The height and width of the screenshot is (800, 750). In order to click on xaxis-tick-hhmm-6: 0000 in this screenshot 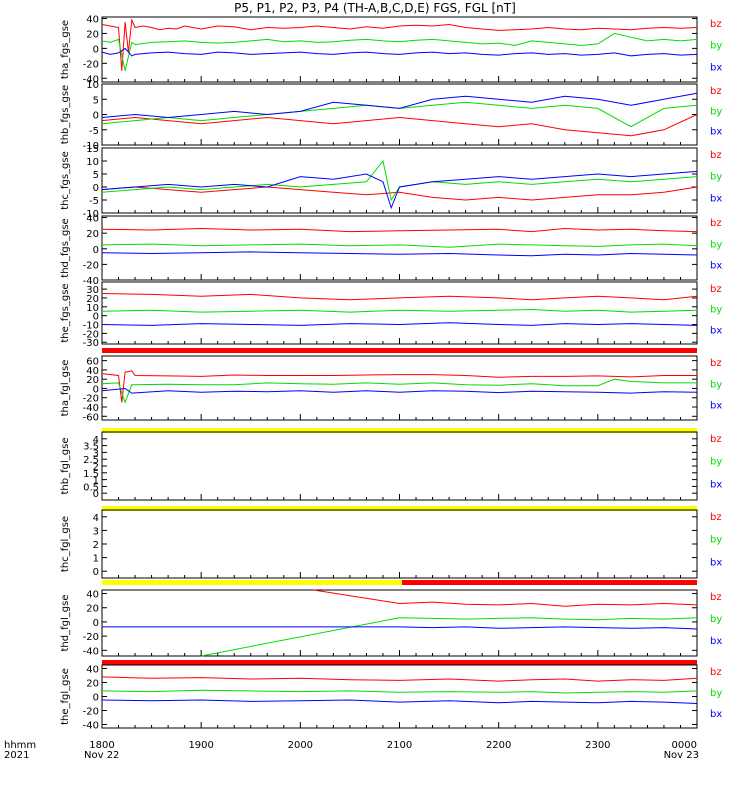, I will do `click(684, 745)`.